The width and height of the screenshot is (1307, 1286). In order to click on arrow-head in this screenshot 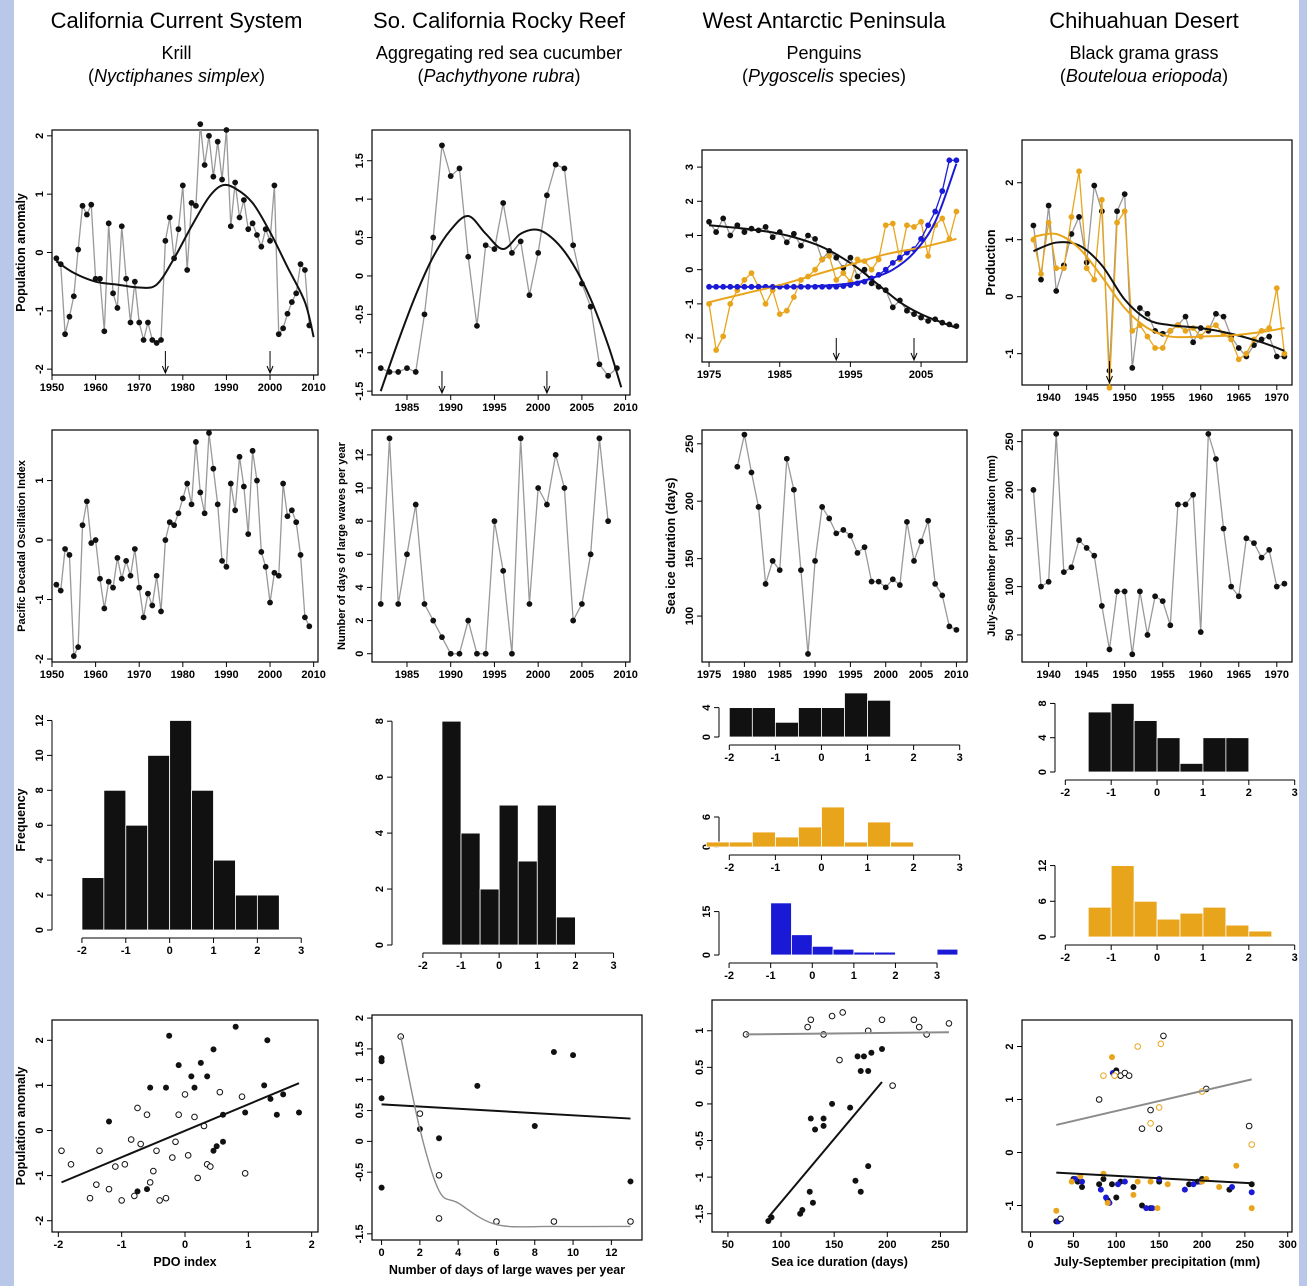, I will do `click(914, 357)`.